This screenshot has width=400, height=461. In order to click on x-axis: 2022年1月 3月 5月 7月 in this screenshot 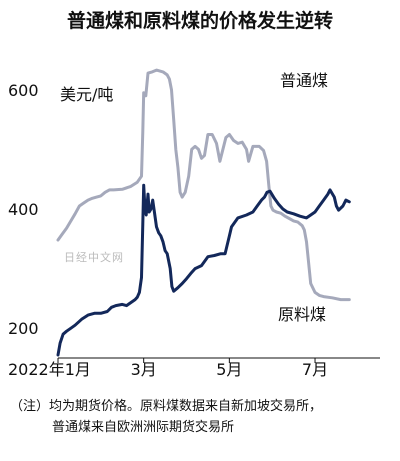, I will do `click(168, 368)`.